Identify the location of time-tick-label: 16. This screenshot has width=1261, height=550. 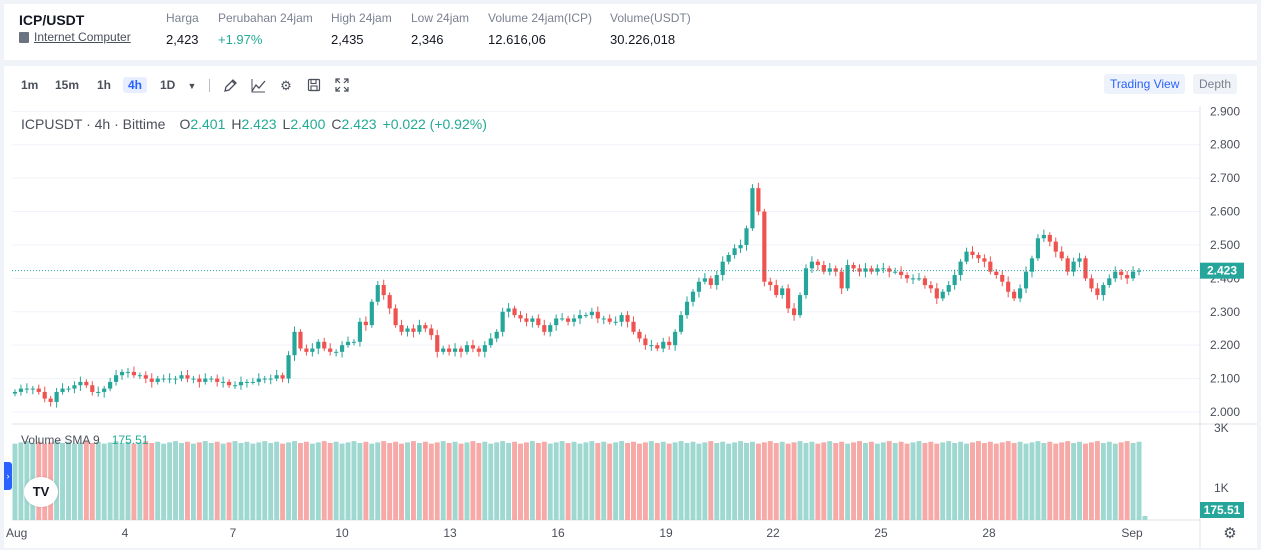
(558, 533).